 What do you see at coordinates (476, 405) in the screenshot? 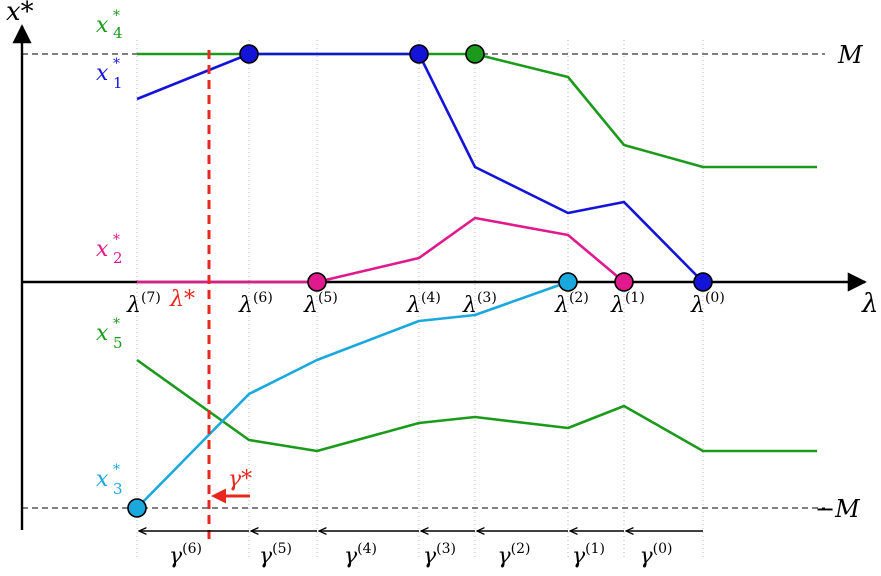
I see `series-line-x5` at bounding box center [476, 405].